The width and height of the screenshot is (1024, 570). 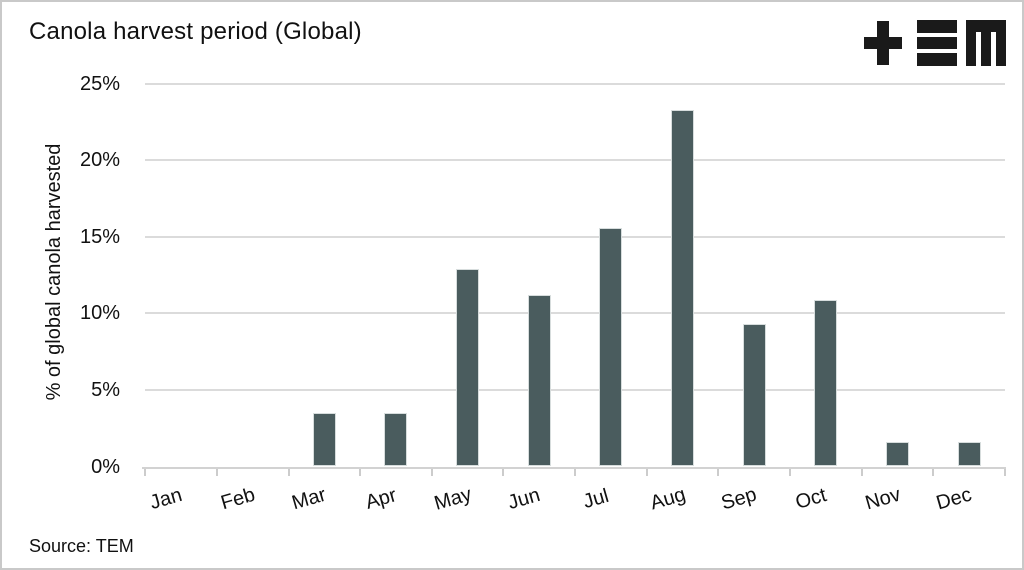 I want to click on x-tick-label: Nov, so click(x=882, y=499).